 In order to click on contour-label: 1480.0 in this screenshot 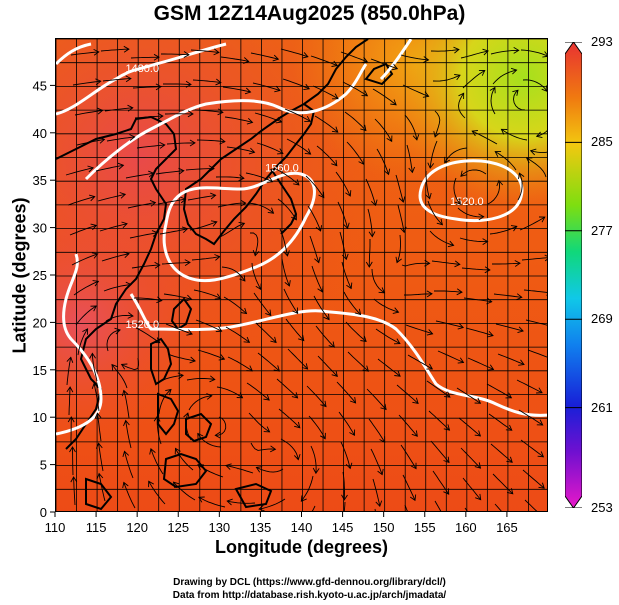, I will do `click(142, 69)`.